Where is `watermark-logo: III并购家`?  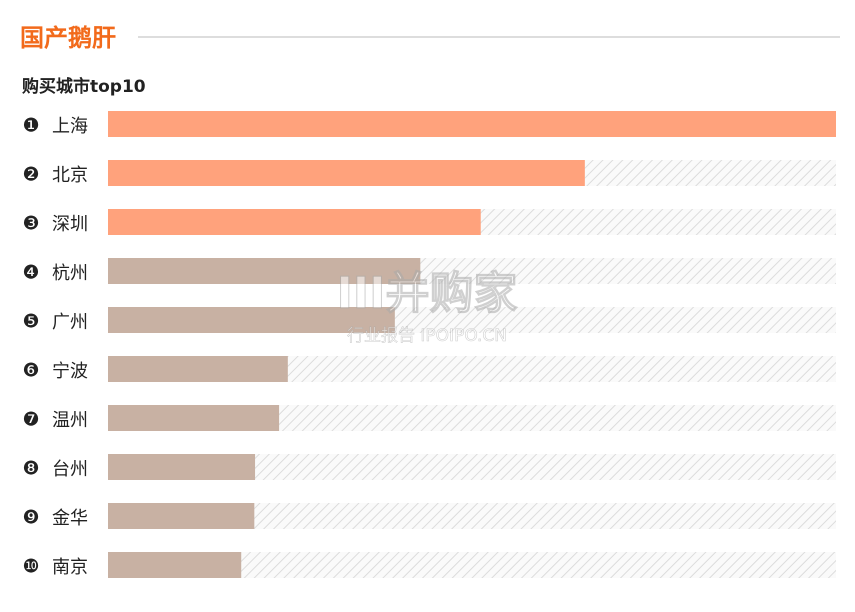 watermark-logo: III并购家 is located at coordinates (426, 293).